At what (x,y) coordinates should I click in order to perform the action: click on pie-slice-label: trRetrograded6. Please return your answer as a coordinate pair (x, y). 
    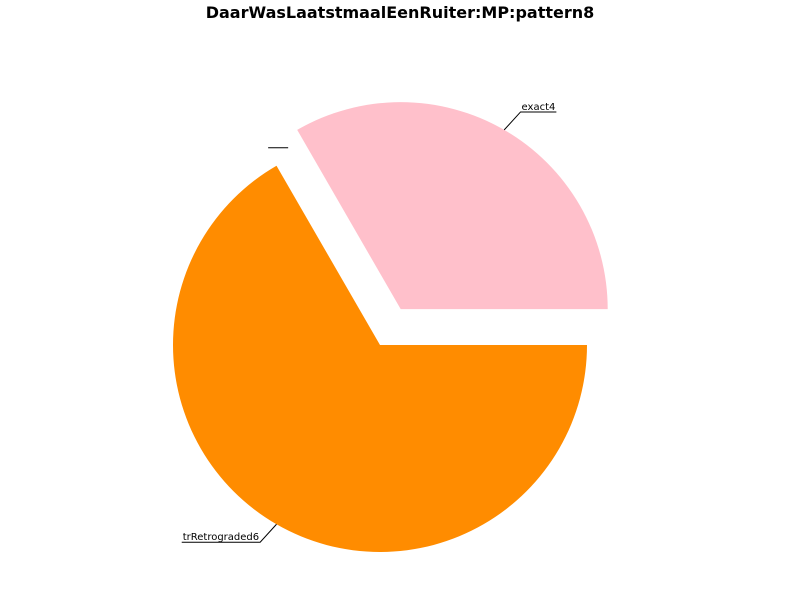
    Looking at the image, I should click on (221, 537).